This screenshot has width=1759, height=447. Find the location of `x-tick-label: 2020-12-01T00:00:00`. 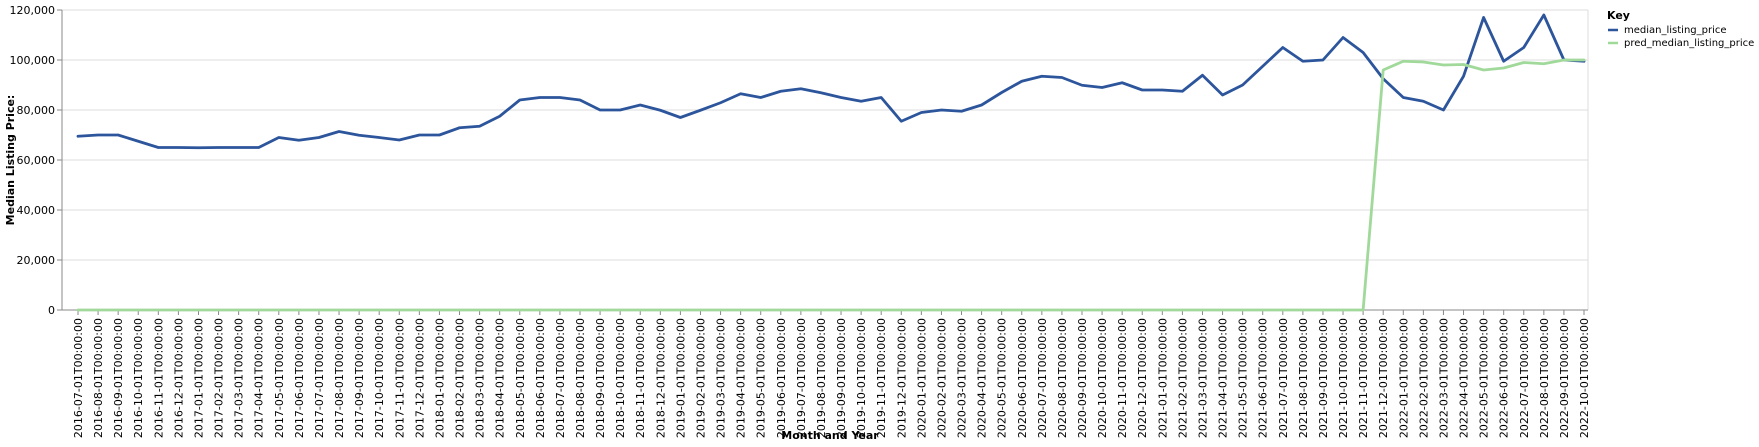

x-tick-label: 2020-12-01T00:00:00 is located at coordinates (1142, 378).